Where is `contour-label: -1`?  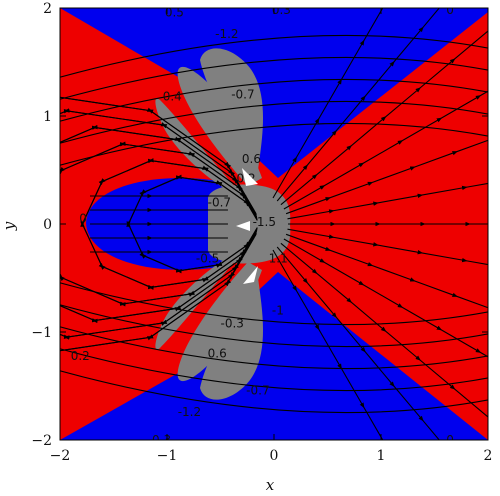
contour-label: -1 is located at coordinates (278, 310).